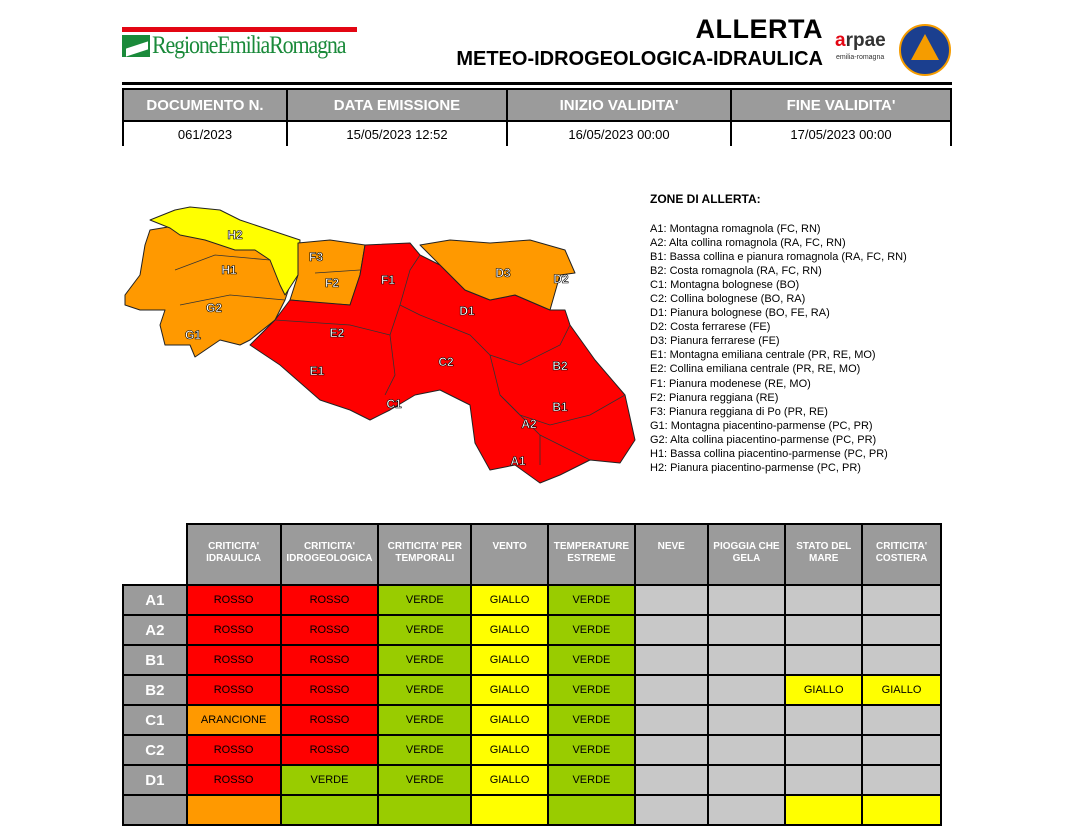 The height and width of the screenshot is (826, 1066). What do you see at coordinates (155, 630) in the screenshot?
I see `zone-code: A2` at bounding box center [155, 630].